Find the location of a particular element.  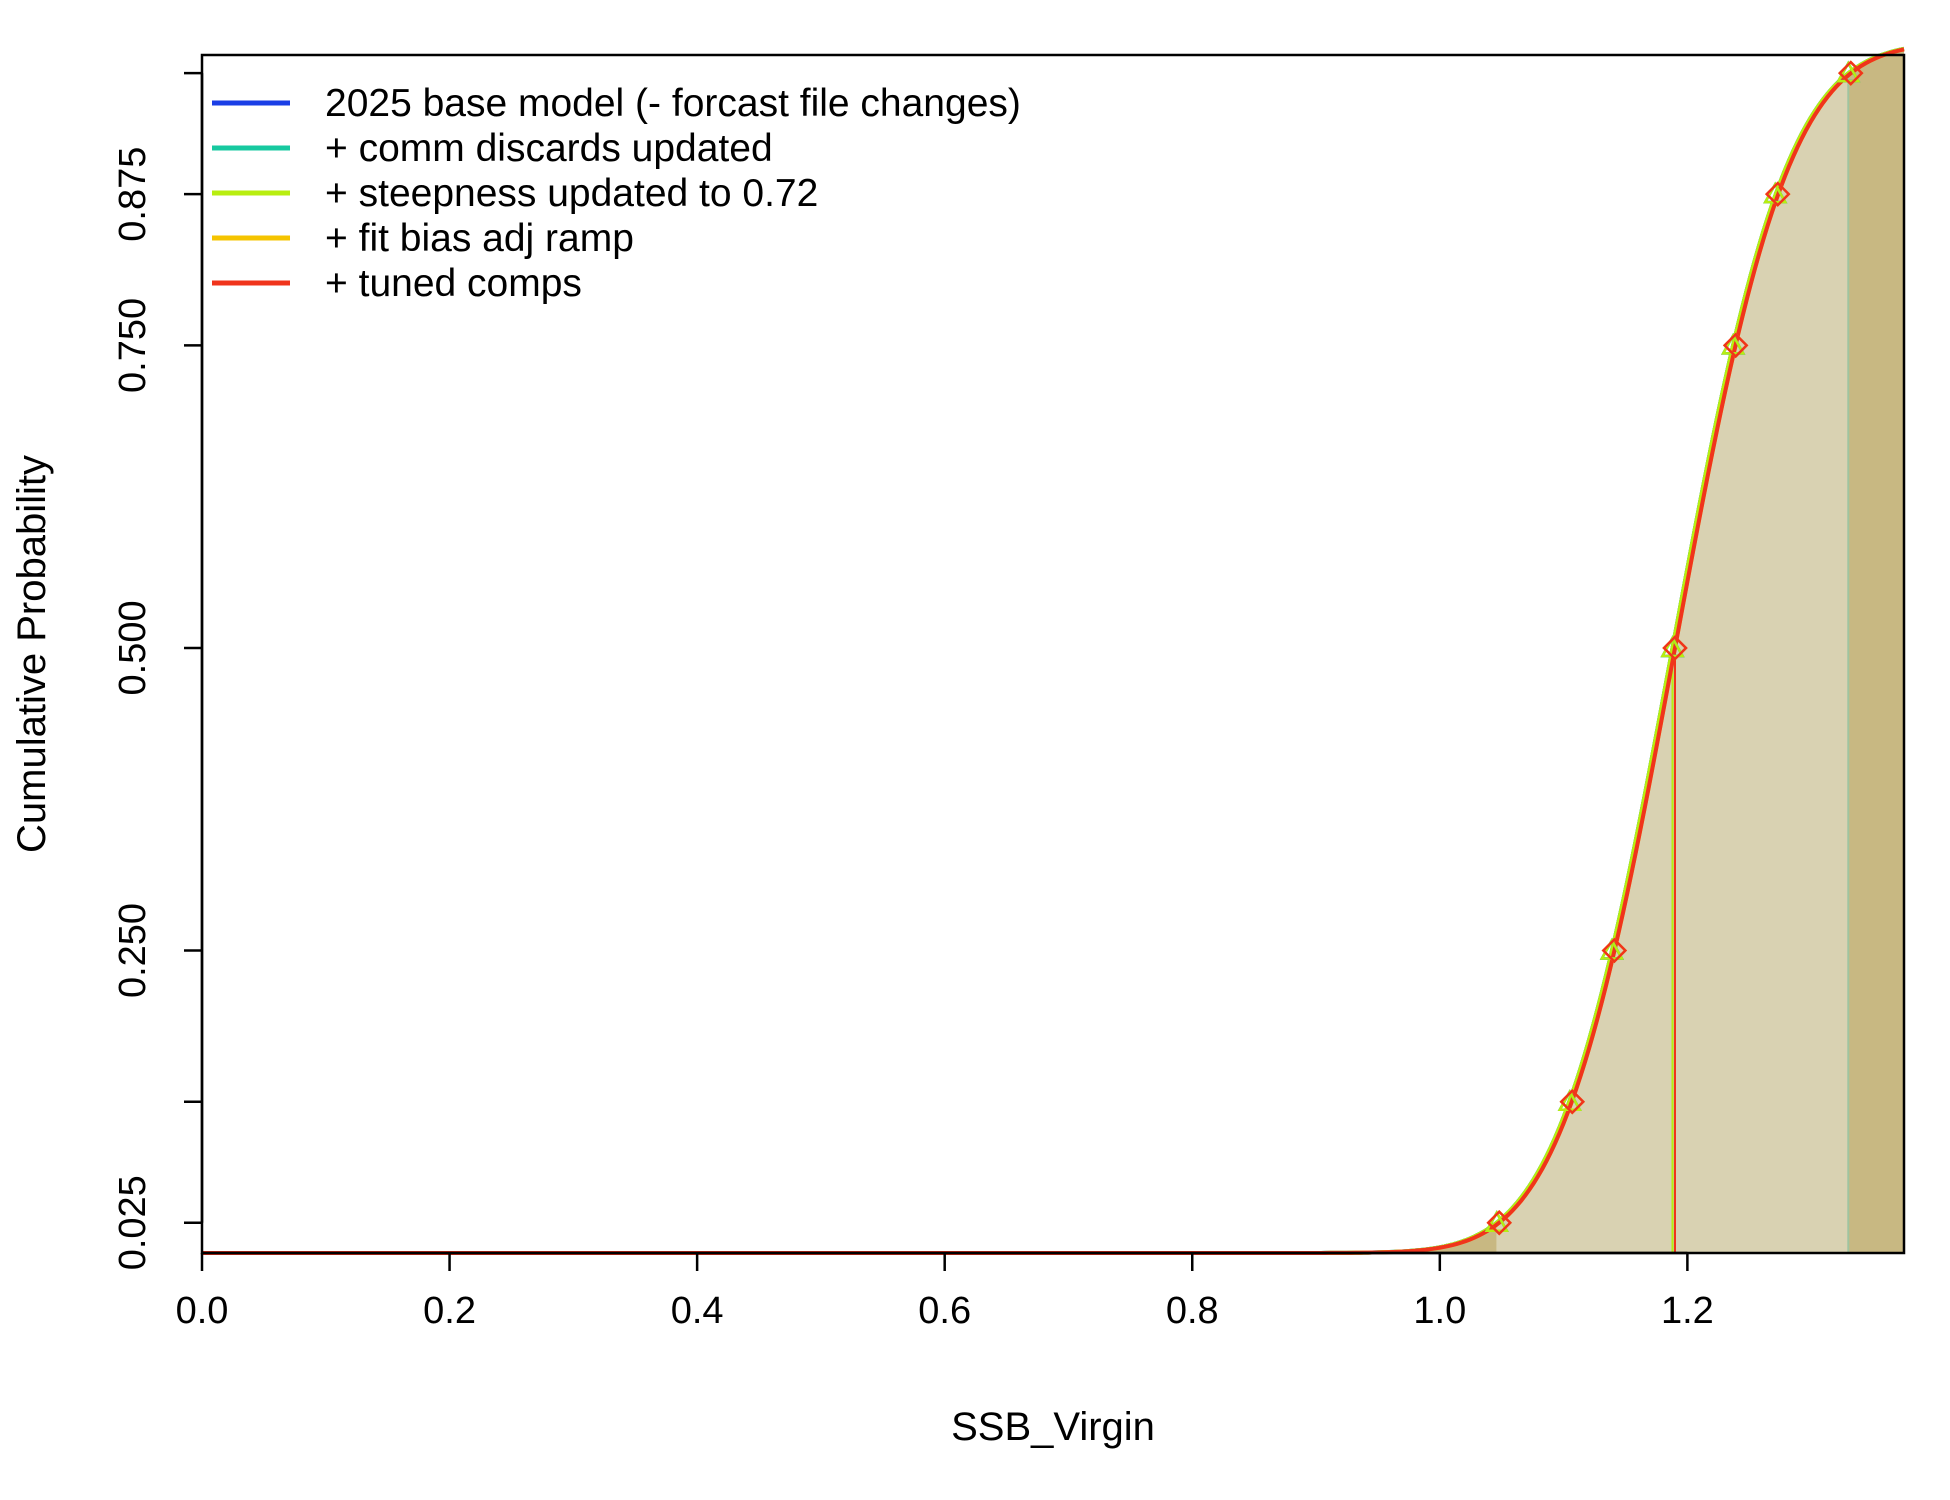

x-axis: 0.0 0.2 0.4 0.6 0.8 1.0 1.2 is located at coordinates (945, 1291).